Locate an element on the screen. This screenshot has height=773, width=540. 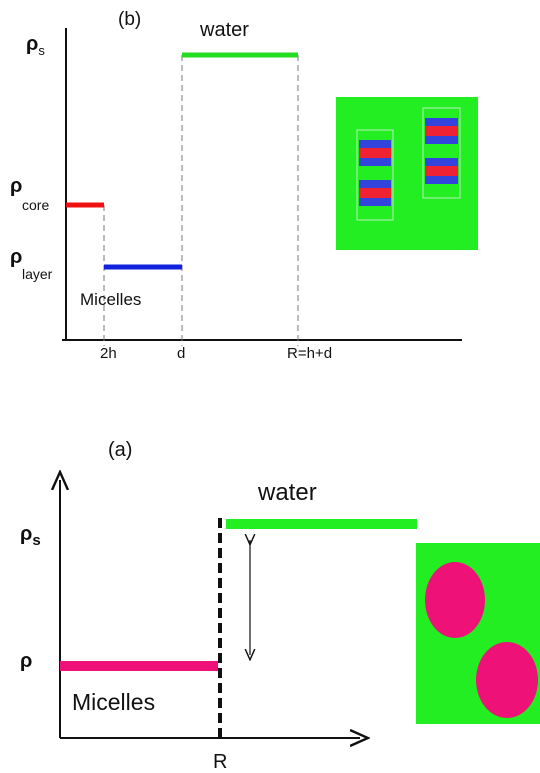
x-label: 2h is located at coordinates (108, 353).